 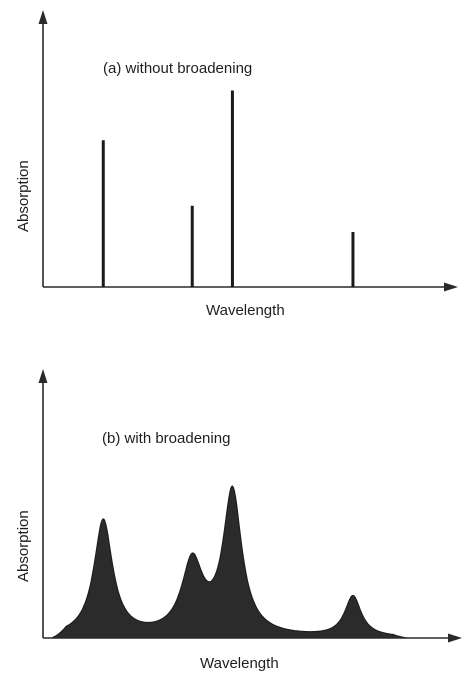 I want to click on panel-a-x-axis-label: Wavelength, so click(x=245, y=310).